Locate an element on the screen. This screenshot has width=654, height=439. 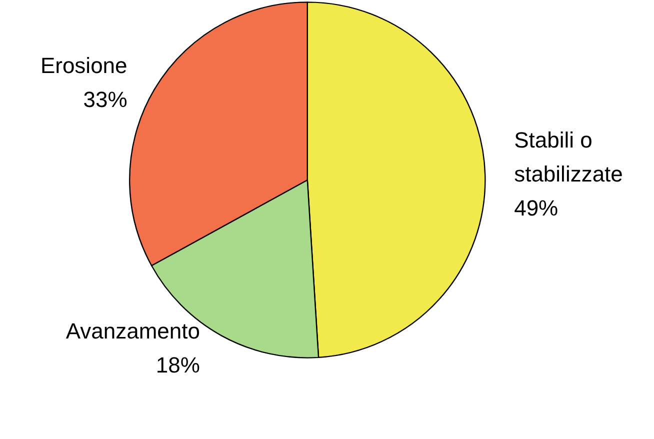
slice-label: Erosione is located at coordinates (84, 65).